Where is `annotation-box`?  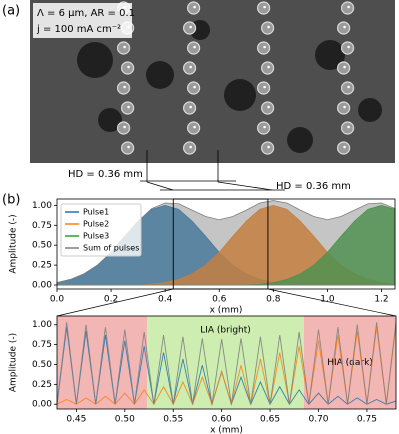 annotation-box is located at coordinates (82, 20).